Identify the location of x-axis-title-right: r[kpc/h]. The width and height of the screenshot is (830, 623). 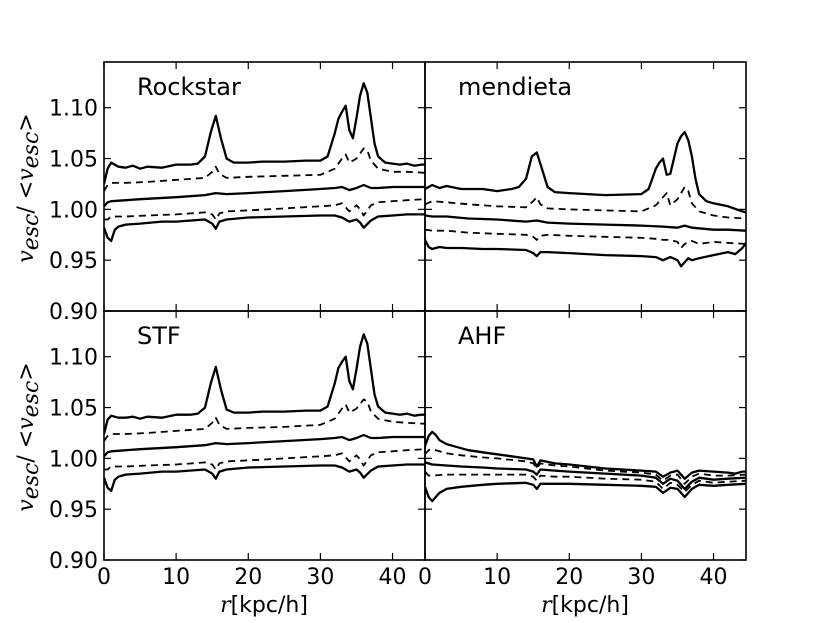
(585, 605).